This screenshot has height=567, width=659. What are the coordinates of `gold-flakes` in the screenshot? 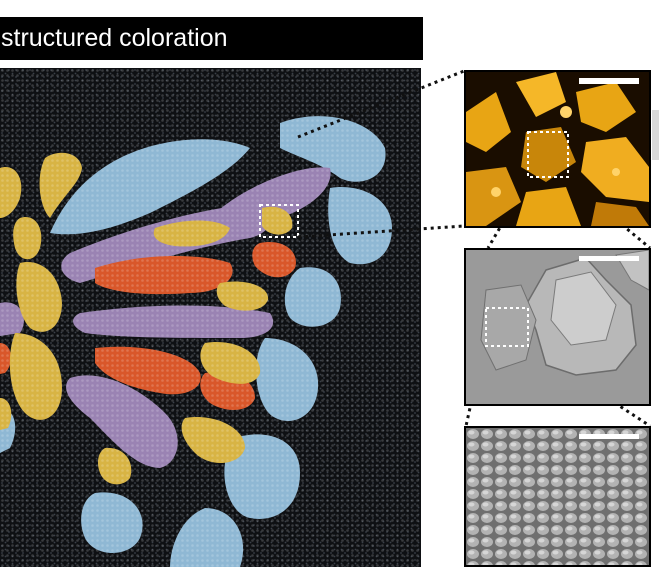 It's located at (557, 149).